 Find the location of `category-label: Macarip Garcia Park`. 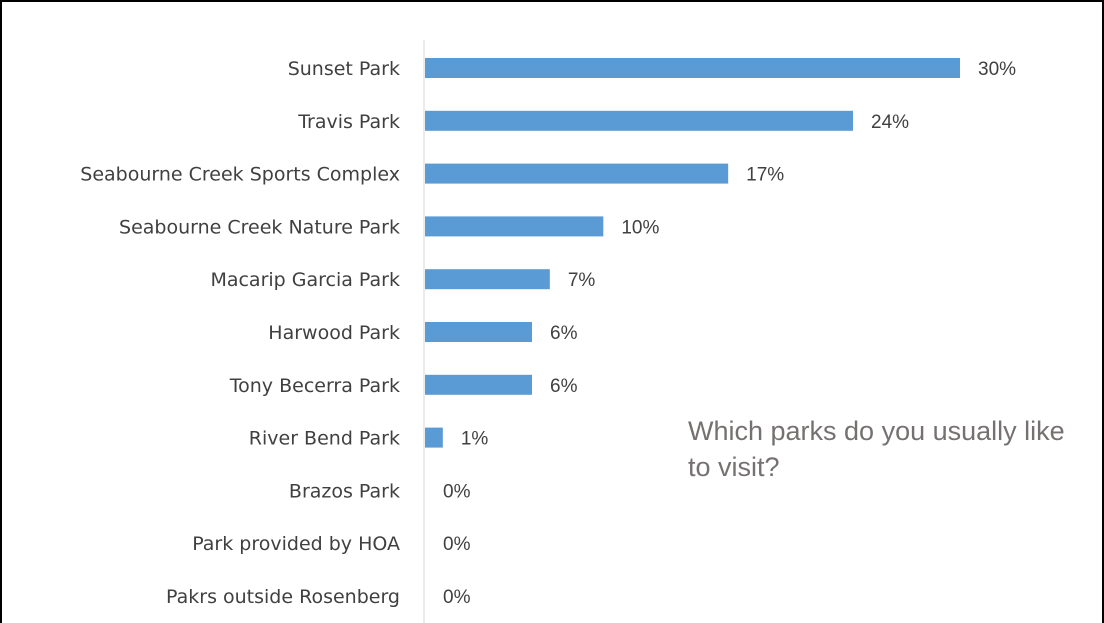

category-label: Macarip Garcia Park is located at coordinates (305, 280).